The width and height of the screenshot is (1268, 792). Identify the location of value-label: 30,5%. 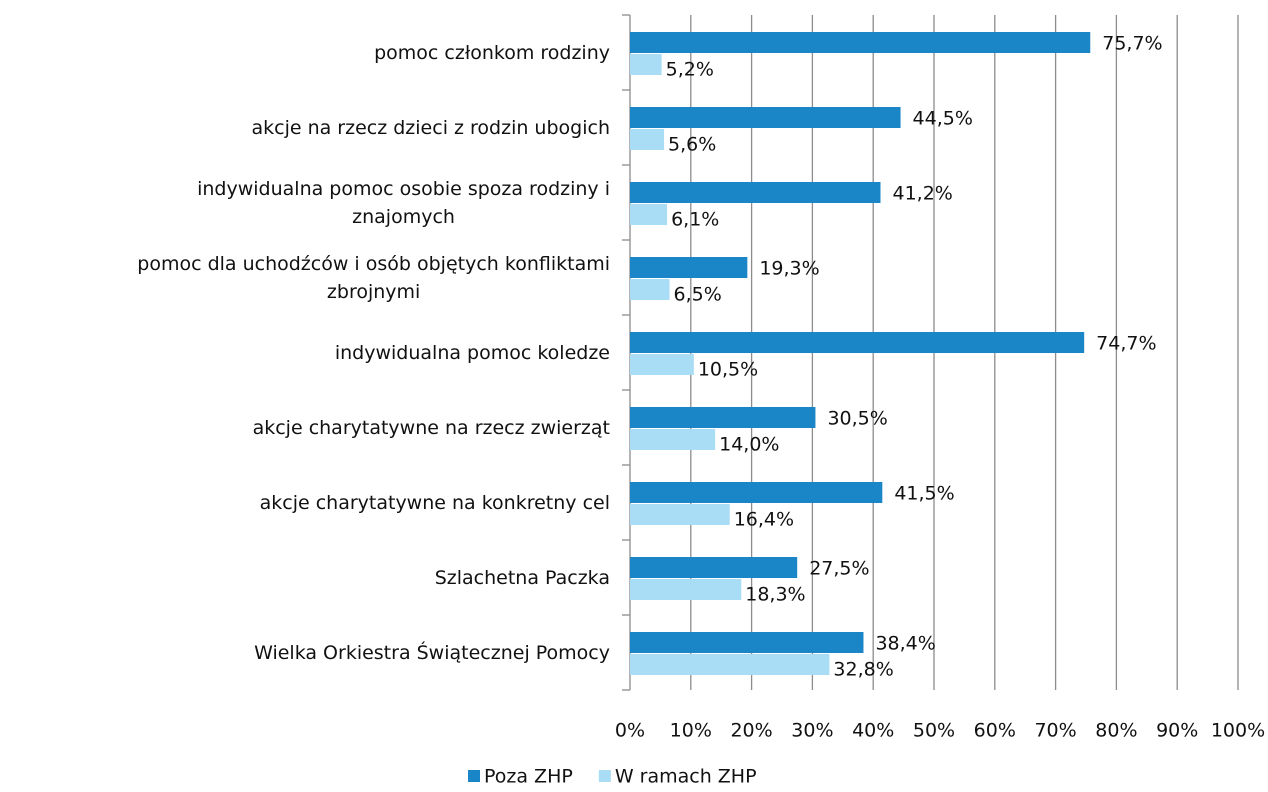
(857, 419).